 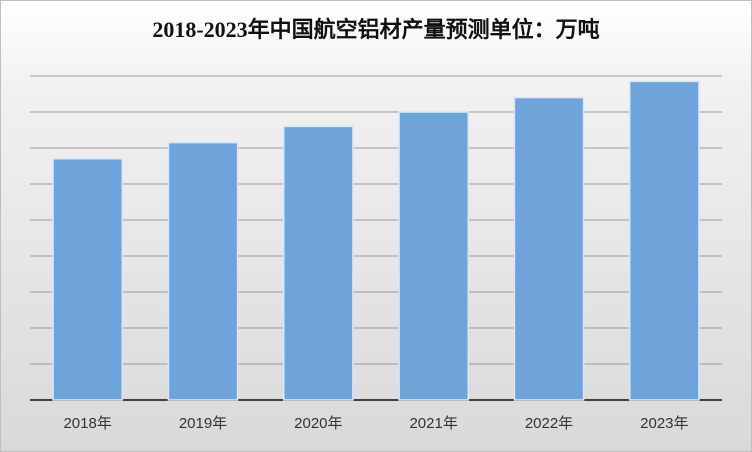 I want to click on chart-title: 2018-2023年中国航空铝材产量预测单位：万吨, so click(x=375, y=29).